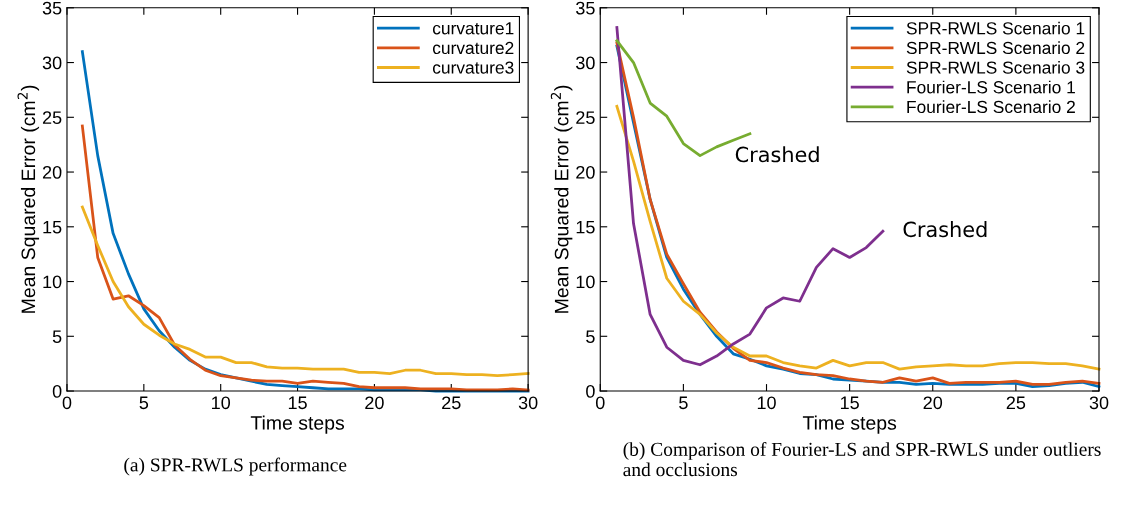 This screenshot has width=1122, height=520. What do you see at coordinates (995, 67) in the screenshot?
I see `legend-label: SPR-RWLS Scenario 3` at bounding box center [995, 67].